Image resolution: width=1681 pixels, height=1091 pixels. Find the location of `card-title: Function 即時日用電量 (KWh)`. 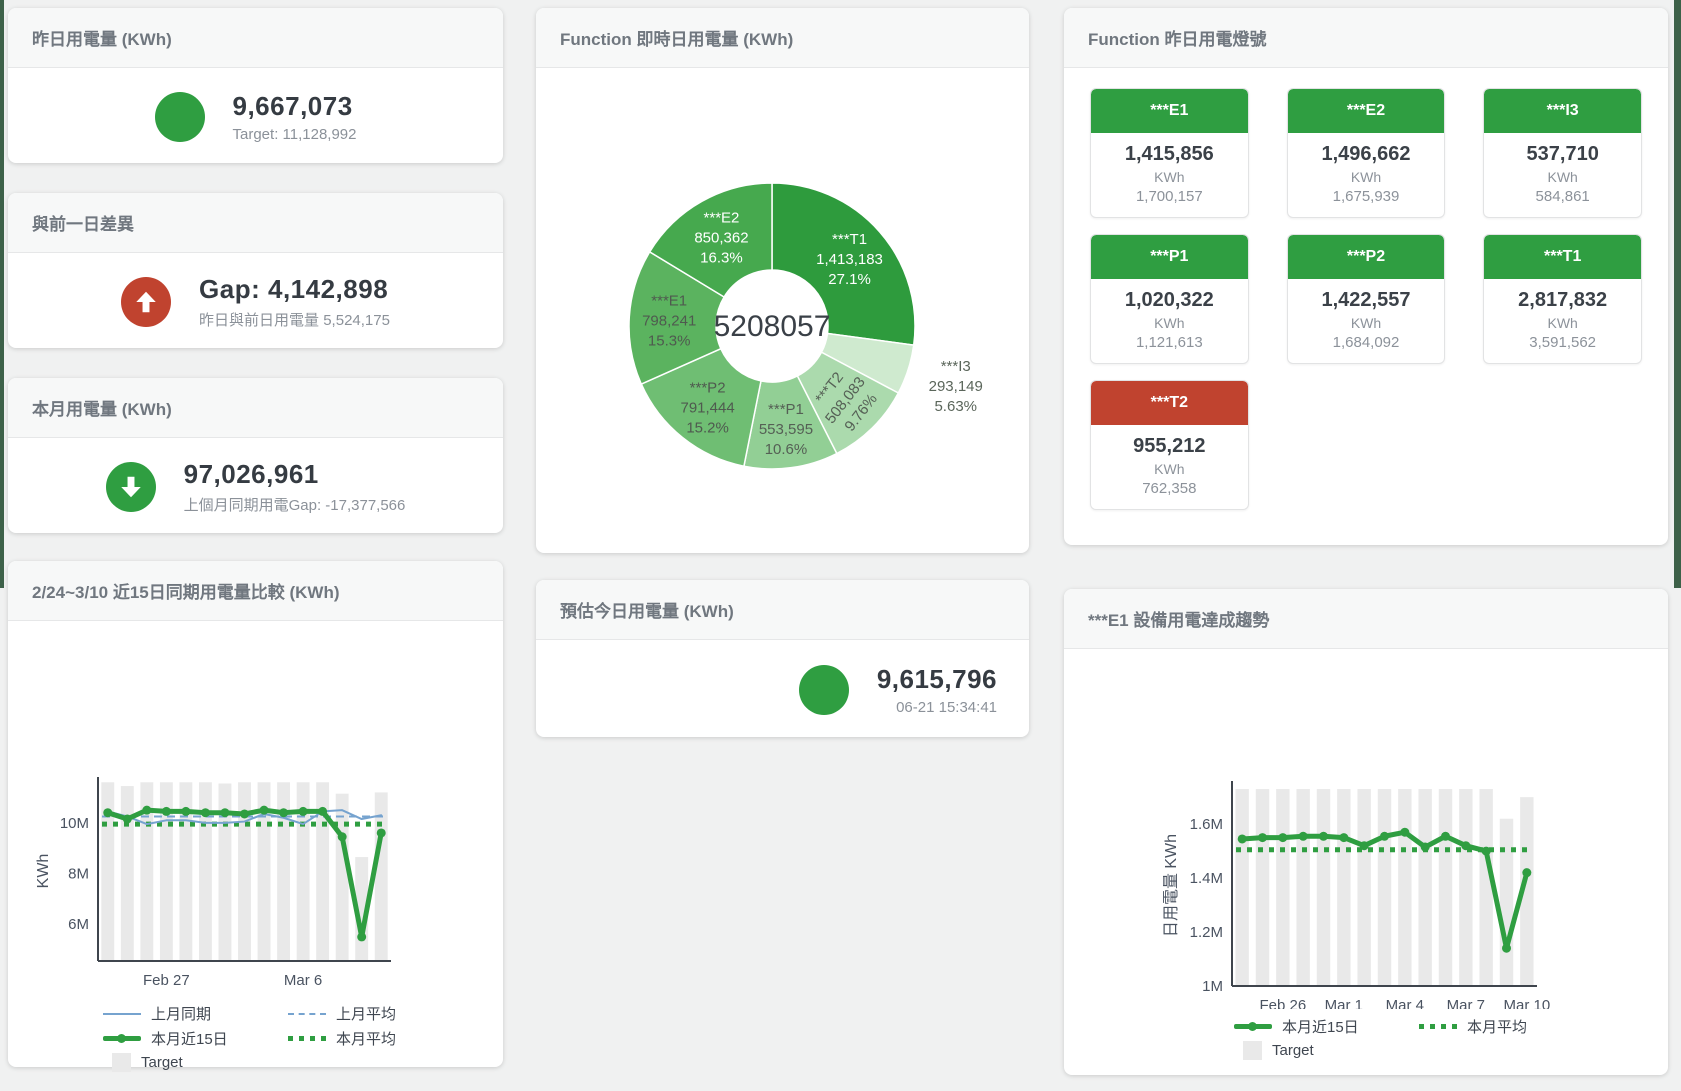

card-title: Function 即時日用電量 (KWh) is located at coordinates (677, 39).